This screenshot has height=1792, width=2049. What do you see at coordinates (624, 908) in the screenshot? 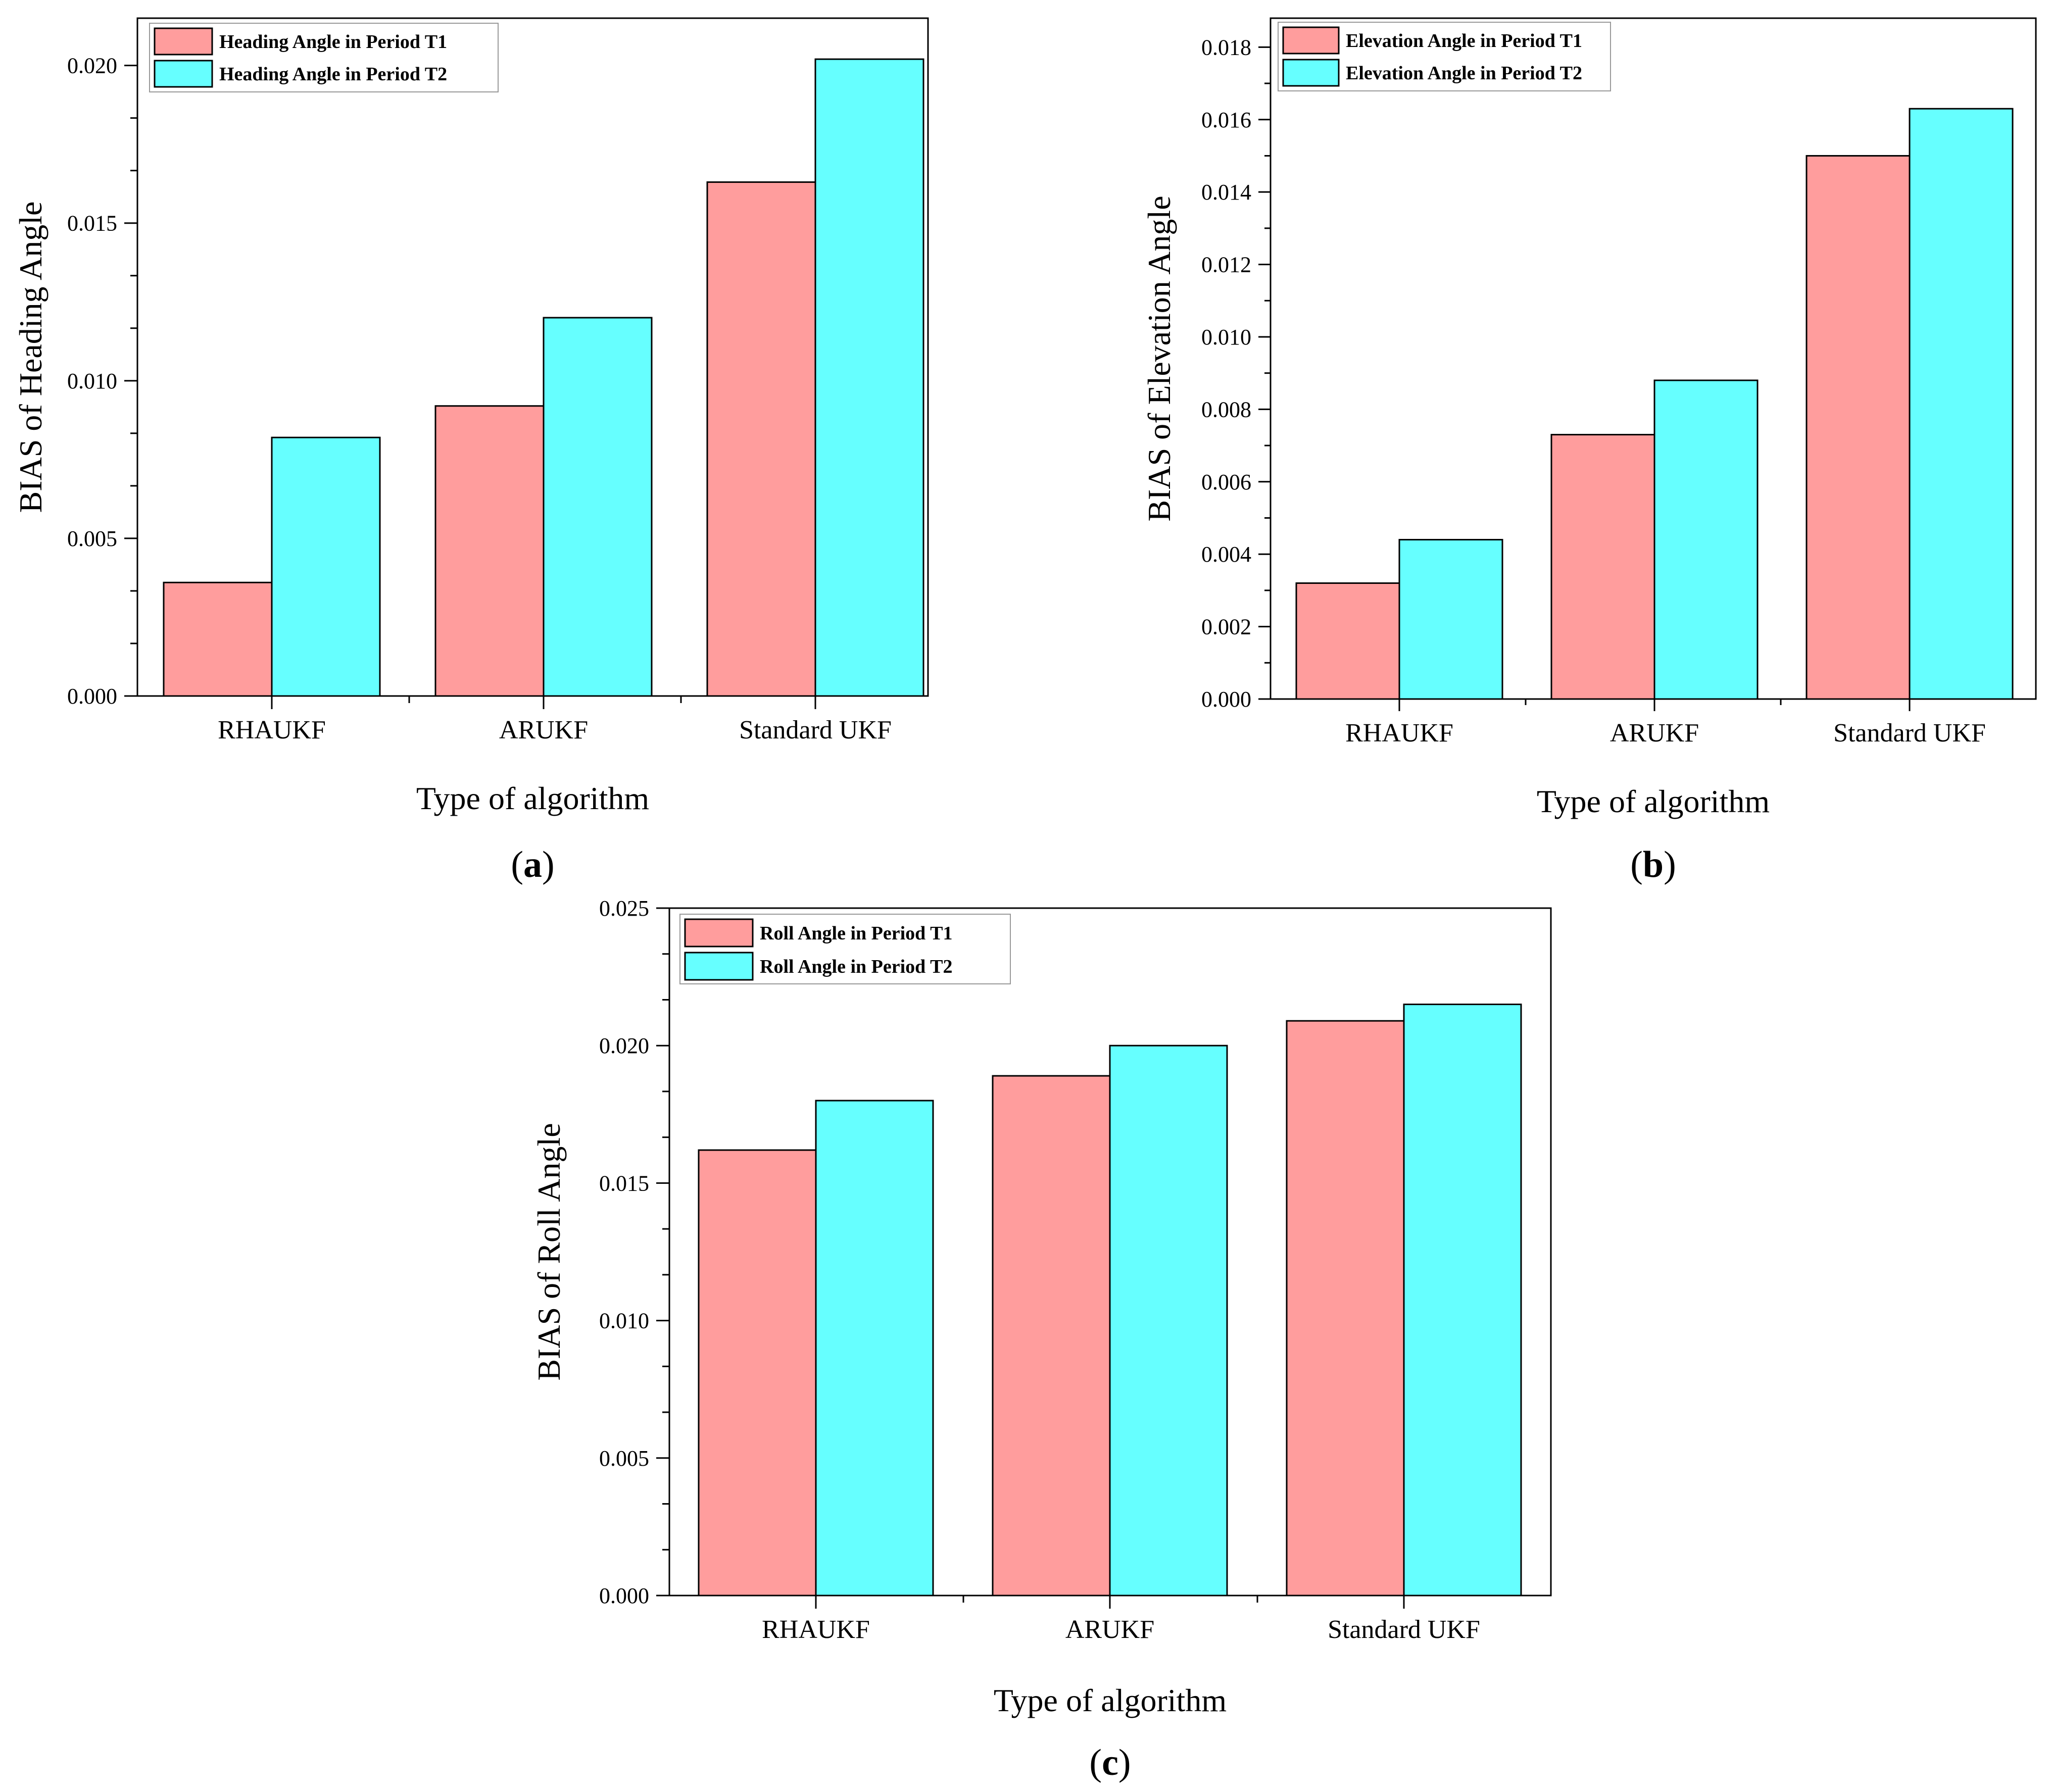
I see `y-tick-label: 0.025` at bounding box center [624, 908].